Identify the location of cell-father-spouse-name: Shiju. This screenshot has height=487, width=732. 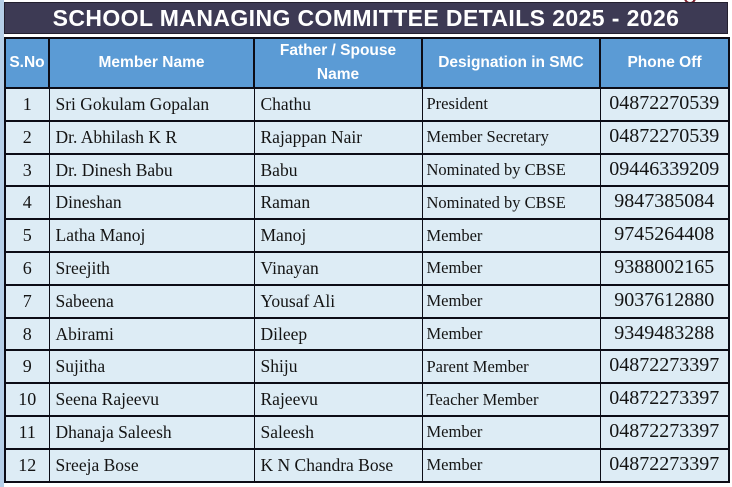
(338, 367).